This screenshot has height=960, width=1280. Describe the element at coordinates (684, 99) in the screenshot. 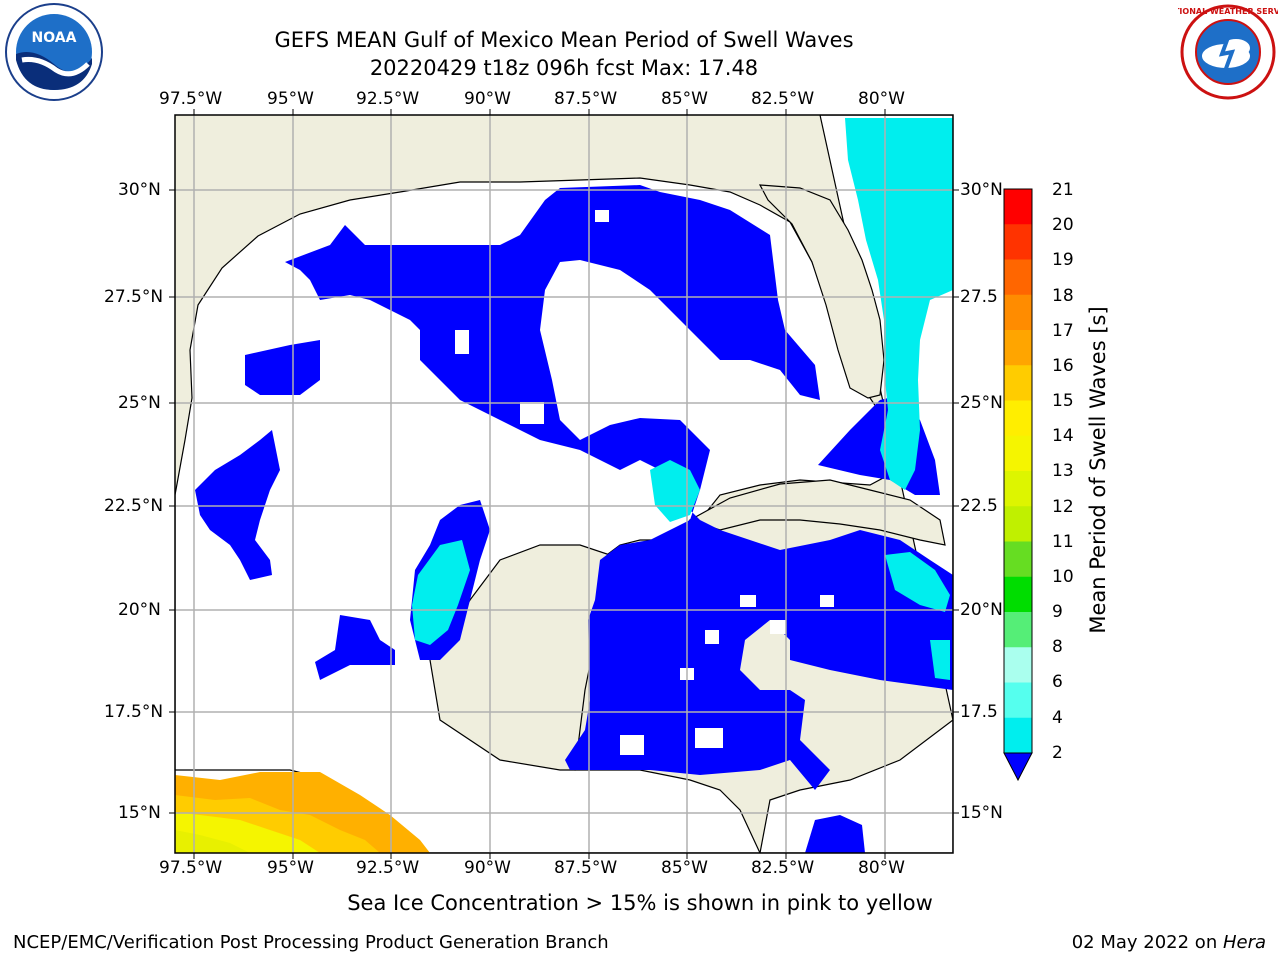

I see `lon-label-top-6: 85°W` at that location.